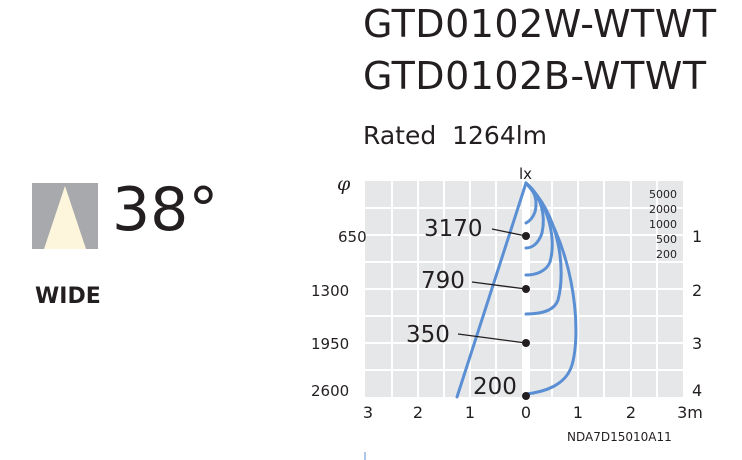 The width and height of the screenshot is (742, 460). What do you see at coordinates (500, 135) in the screenshot?
I see `rated-value: 1264lm` at bounding box center [500, 135].